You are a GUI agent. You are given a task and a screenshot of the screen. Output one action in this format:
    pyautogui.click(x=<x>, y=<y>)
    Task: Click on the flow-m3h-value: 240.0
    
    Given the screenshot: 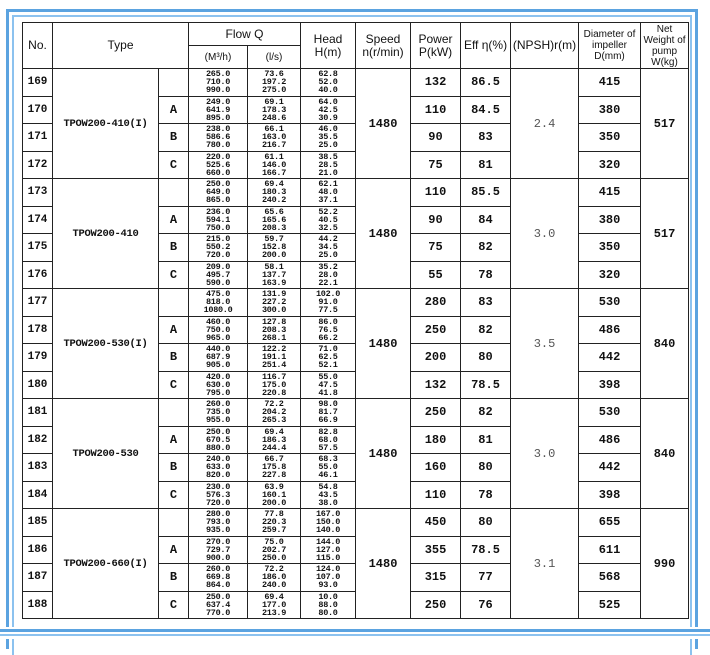 What is the action you would take?
    pyautogui.click(x=217, y=459)
    